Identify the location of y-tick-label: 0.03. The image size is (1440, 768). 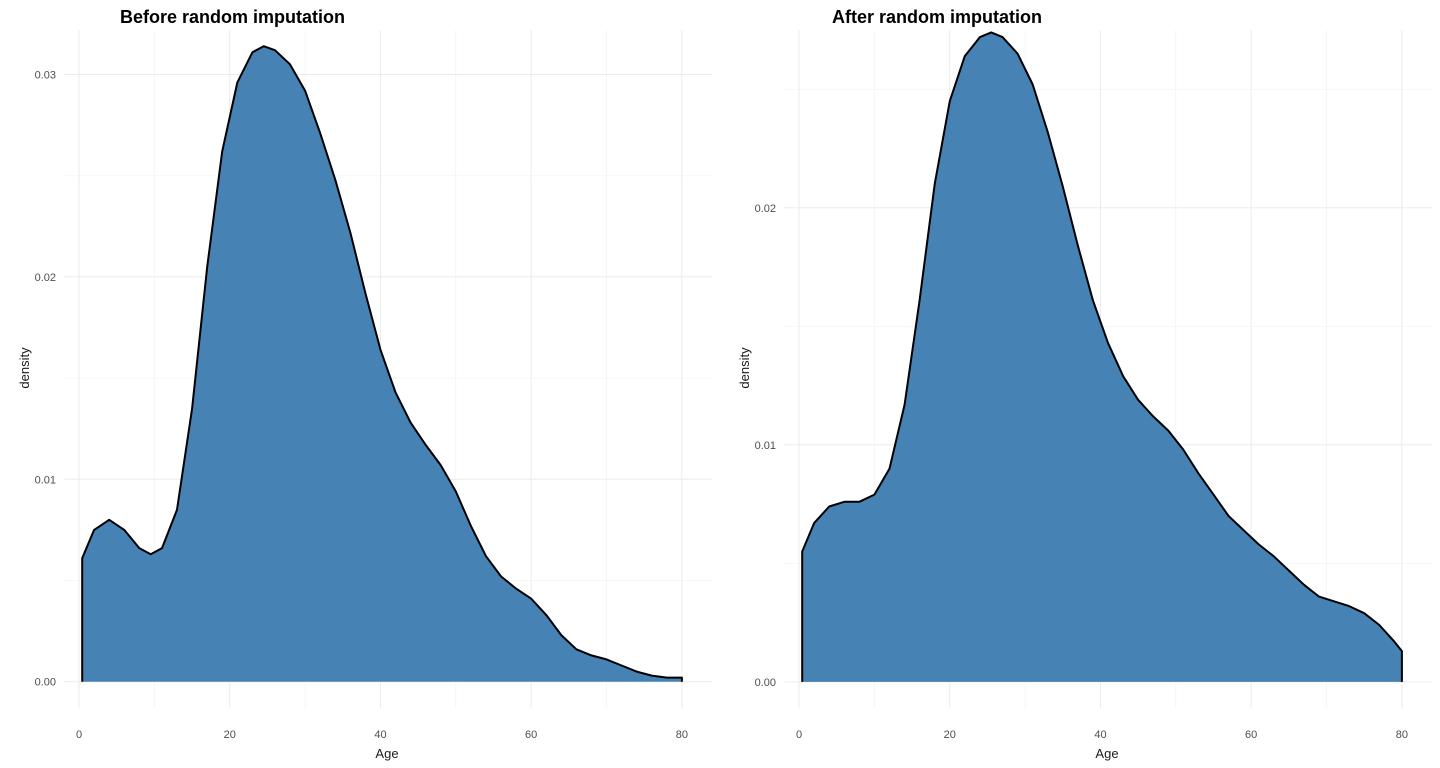
(45, 76).